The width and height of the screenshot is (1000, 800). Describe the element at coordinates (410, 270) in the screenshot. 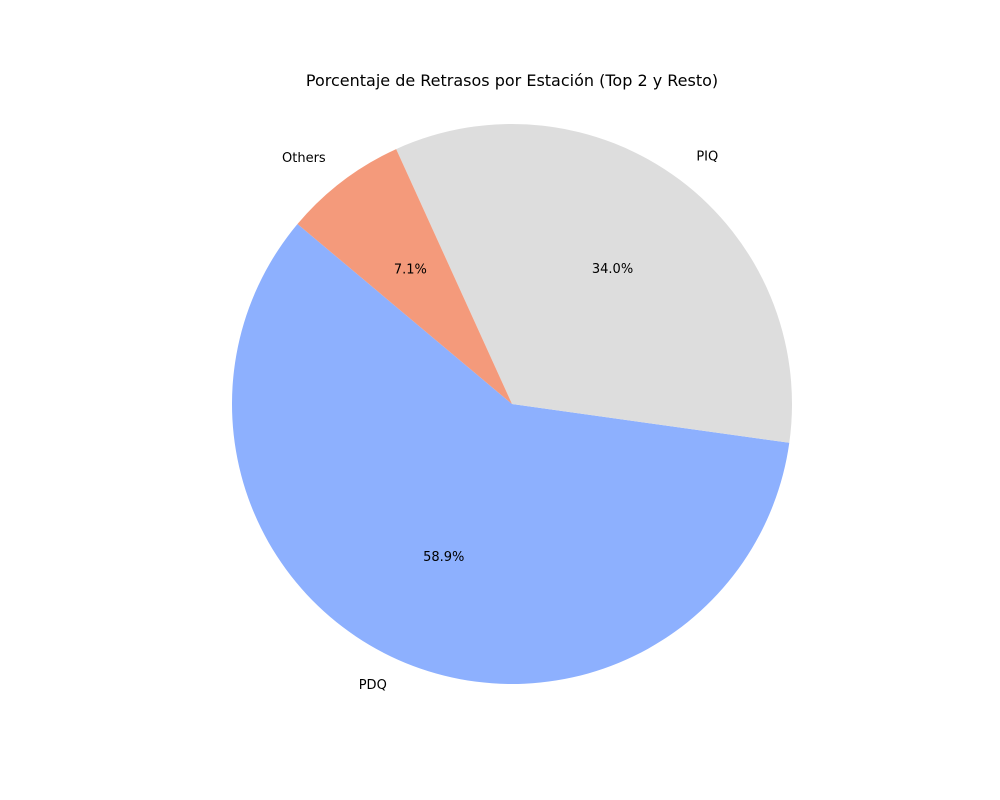

I see `slice-percent-others: 7.1%` at that location.